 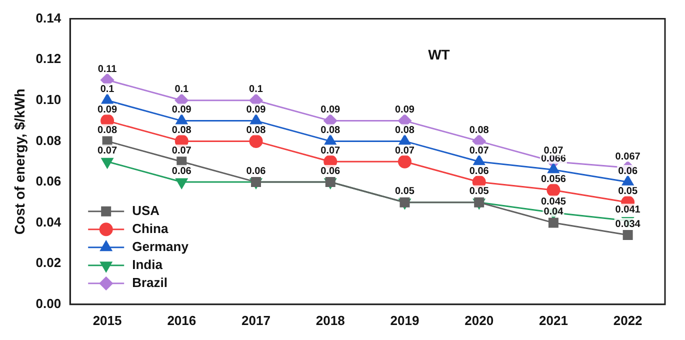 What do you see at coordinates (627, 320) in the screenshot?
I see `x-tick-label: 2022` at bounding box center [627, 320].